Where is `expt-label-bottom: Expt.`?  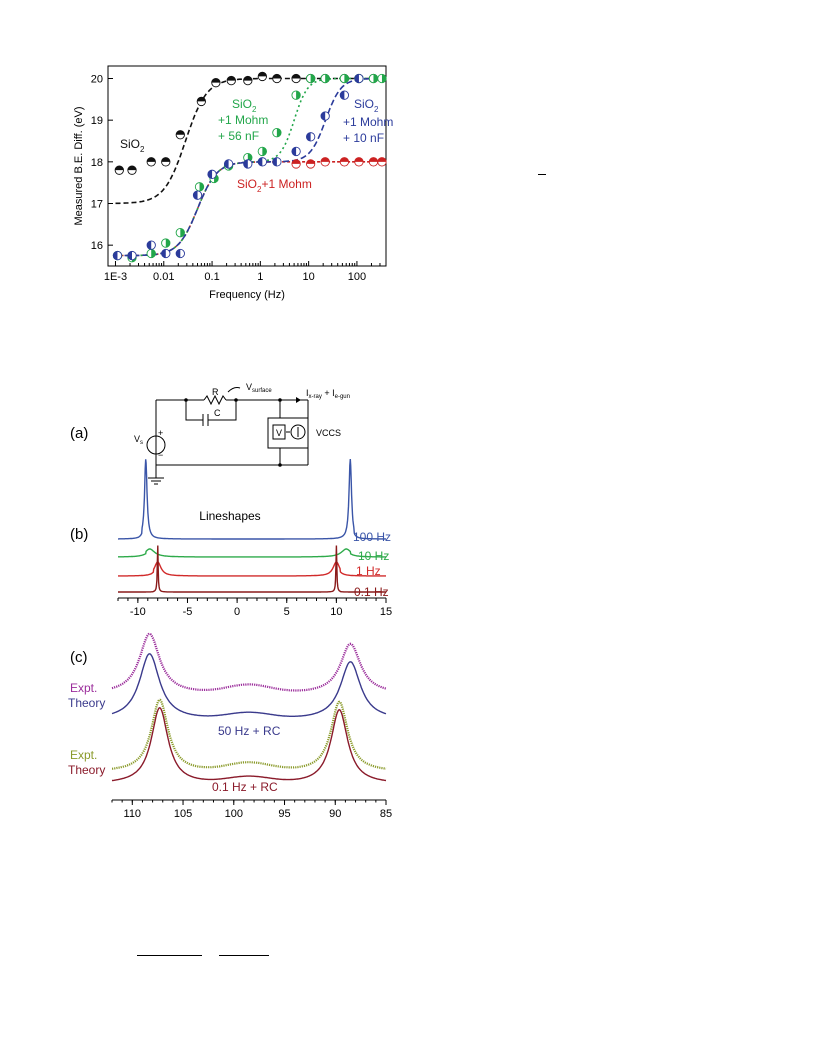
expt-label-bottom: Expt. is located at coordinates (83, 755).